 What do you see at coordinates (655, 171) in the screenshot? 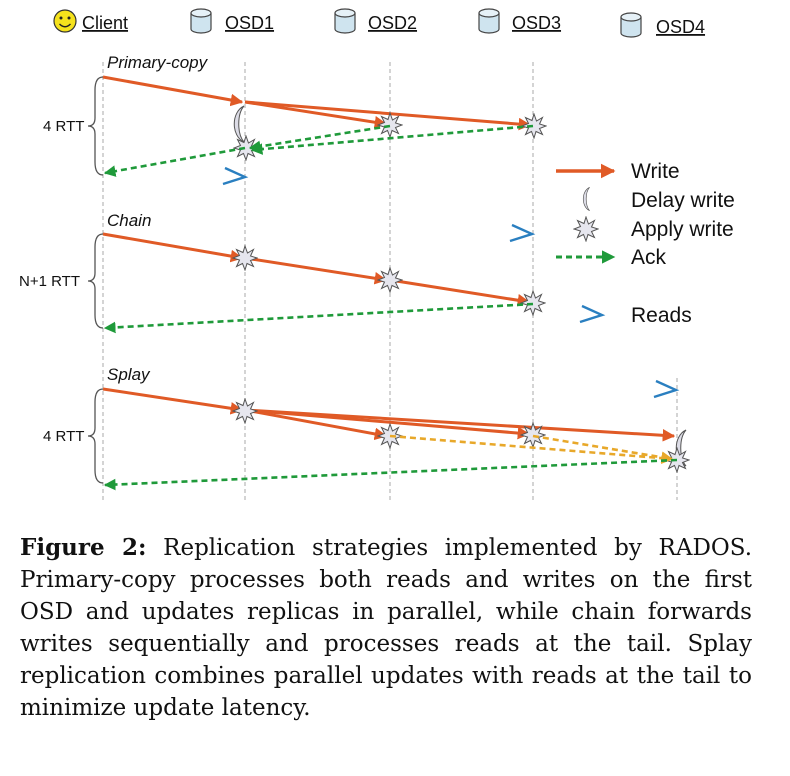
I see `legend-write-label: Write` at bounding box center [655, 171].